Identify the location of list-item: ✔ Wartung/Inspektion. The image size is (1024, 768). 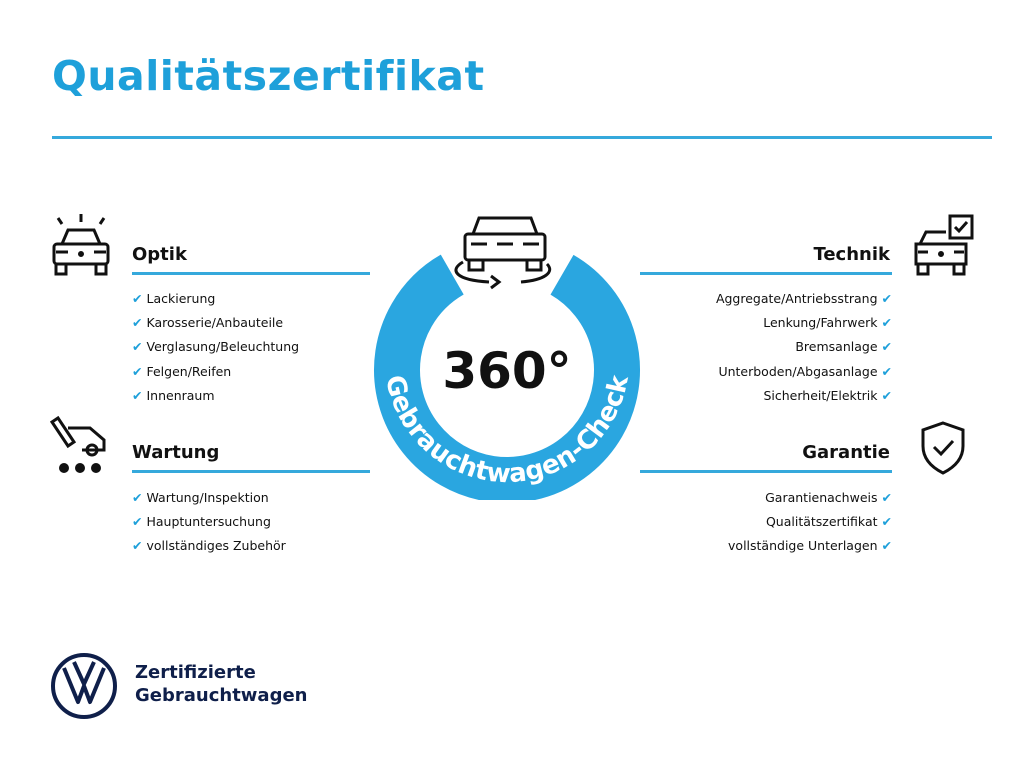
(200, 497).